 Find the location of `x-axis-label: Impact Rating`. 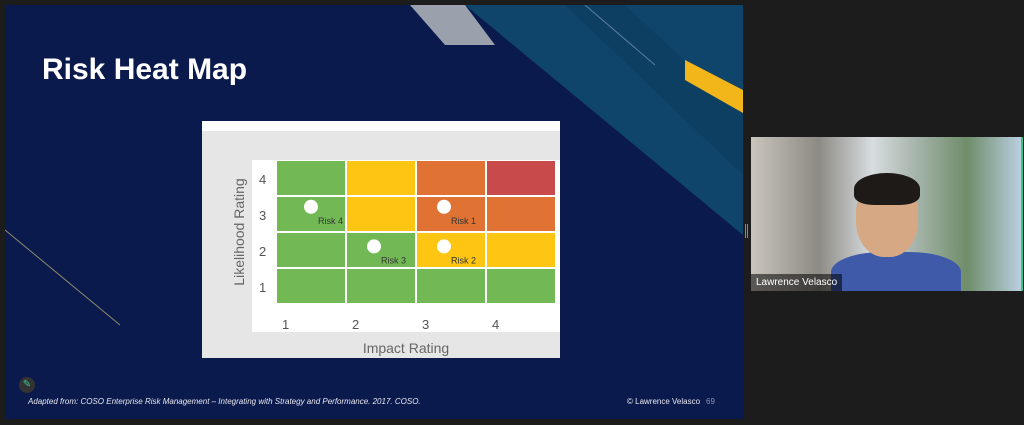

x-axis-label: Impact Rating is located at coordinates (406, 348).